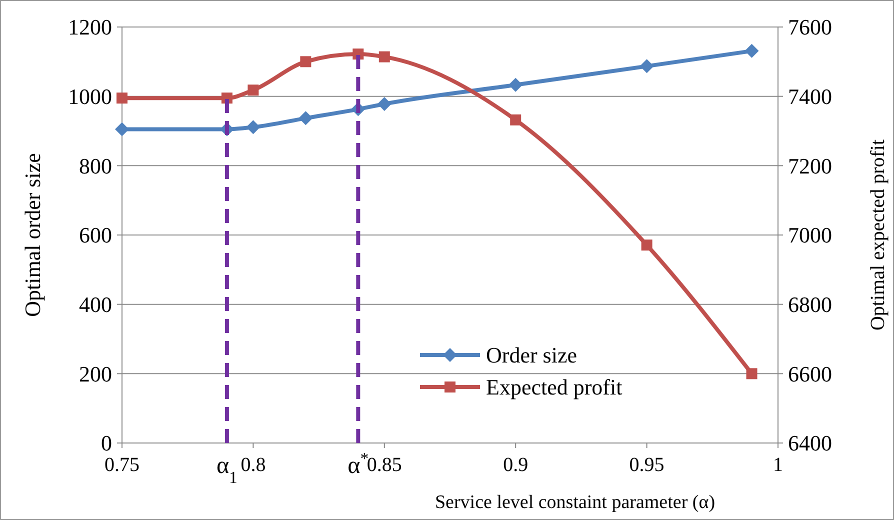  What do you see at coordinates (253, 465) in the screenshot?
I see `x-tick-label: 0.8` at bounding box center [253, 465].